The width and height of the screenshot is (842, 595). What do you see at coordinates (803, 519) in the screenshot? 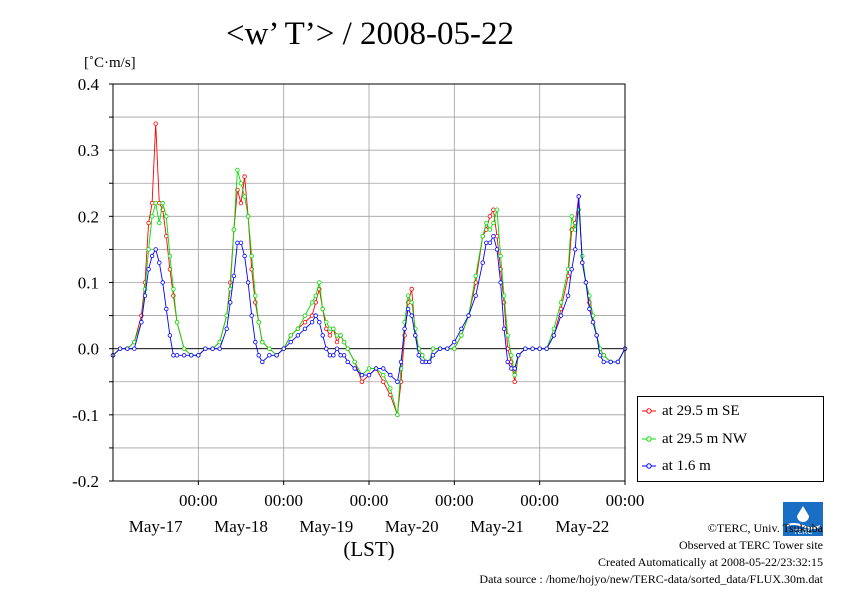
I see `terc-logo-icon: TERC` at bounding box center [803, 519].